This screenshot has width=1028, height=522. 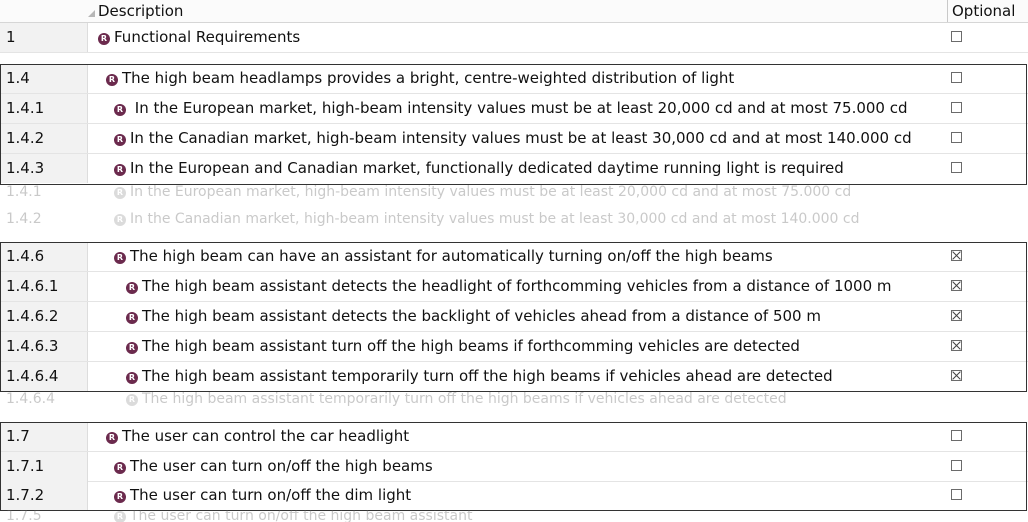 What do you see at coordinates (514, 11) in the screenshot?
I see `column-header-row: Description Optional` at bounding box center [514, 11].